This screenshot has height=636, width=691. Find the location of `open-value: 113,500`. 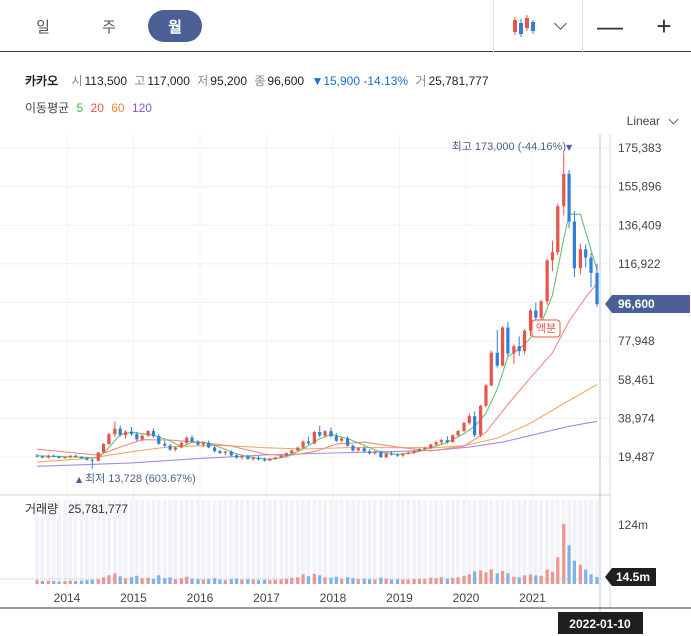

open-value: 113,500 is located at coordinates (106, 81).